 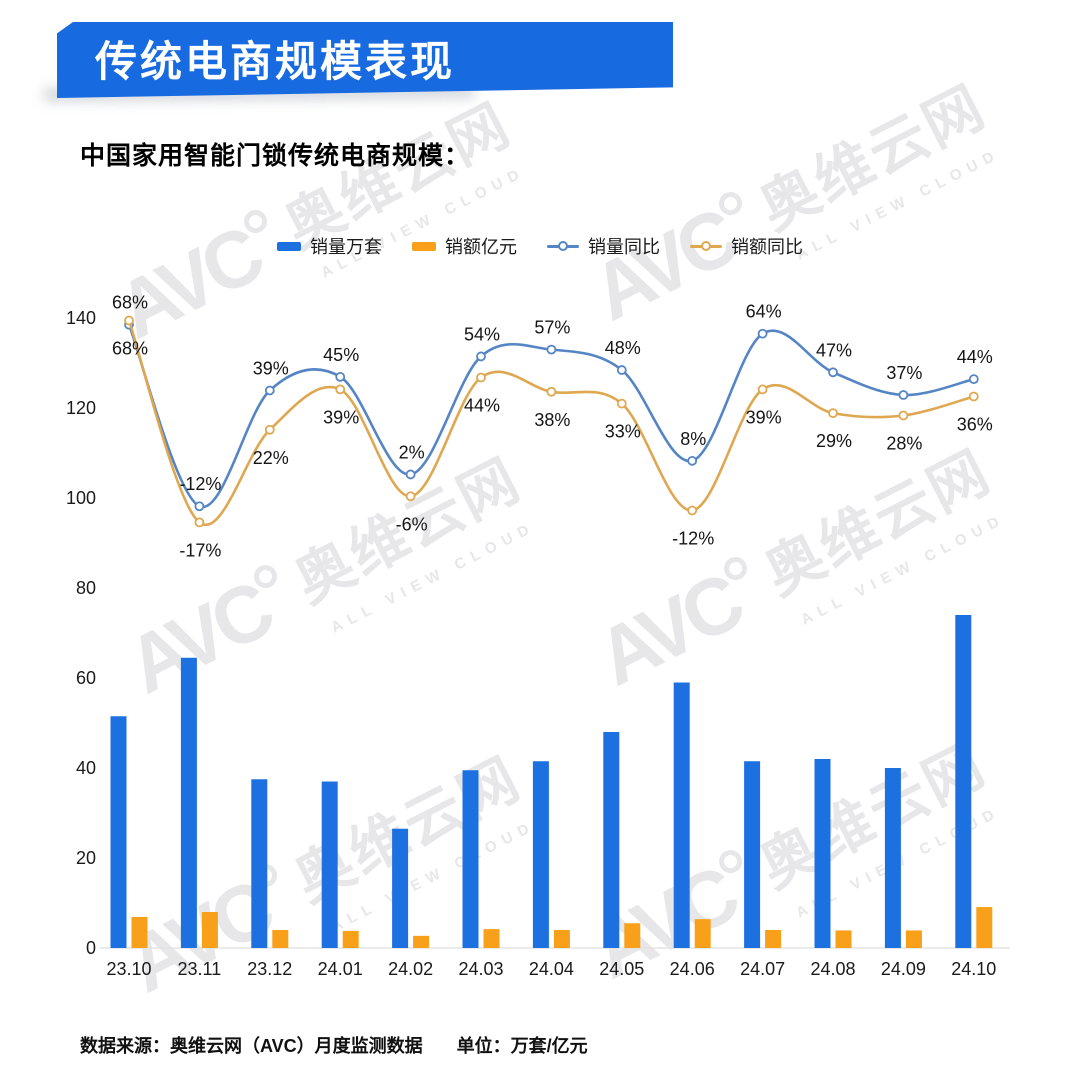 What do you see at coordinates (269, 969) in the screenshot?
I see `x-category-label: 23.12` at bounding box center [269, 969].